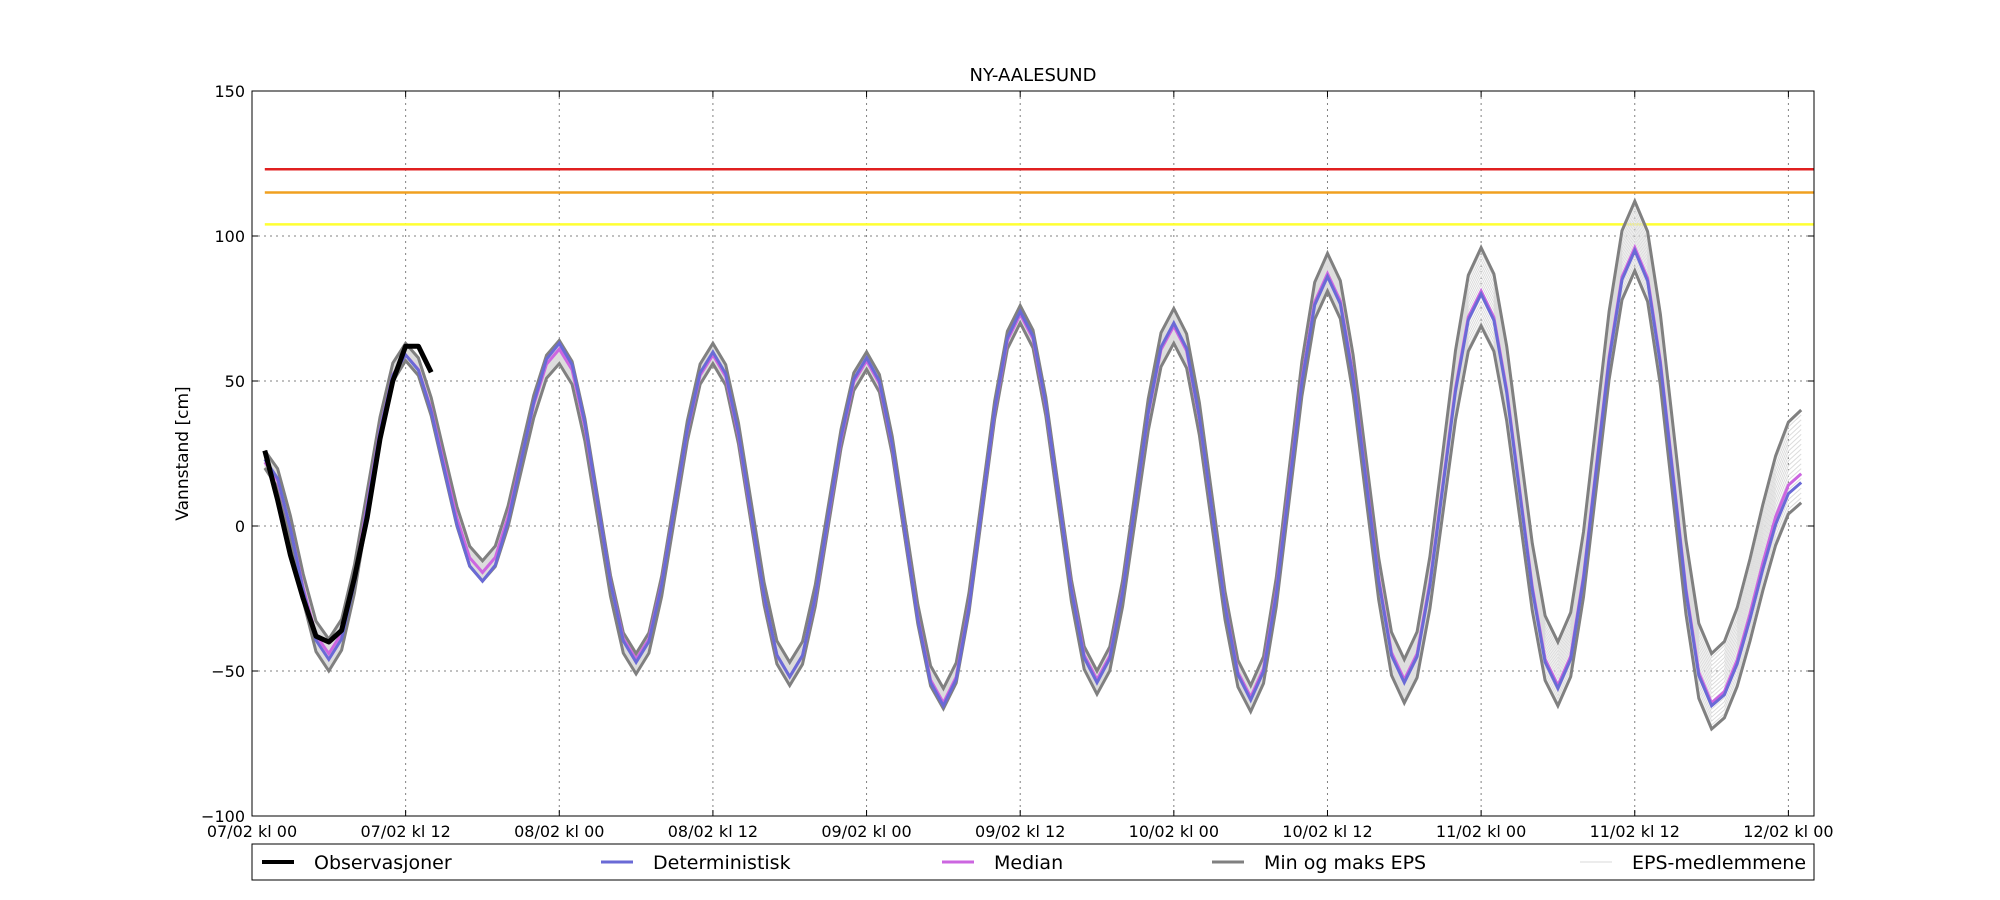  I want to click on x-tick-label: 11/02 kl 00, so click(1481, 831).